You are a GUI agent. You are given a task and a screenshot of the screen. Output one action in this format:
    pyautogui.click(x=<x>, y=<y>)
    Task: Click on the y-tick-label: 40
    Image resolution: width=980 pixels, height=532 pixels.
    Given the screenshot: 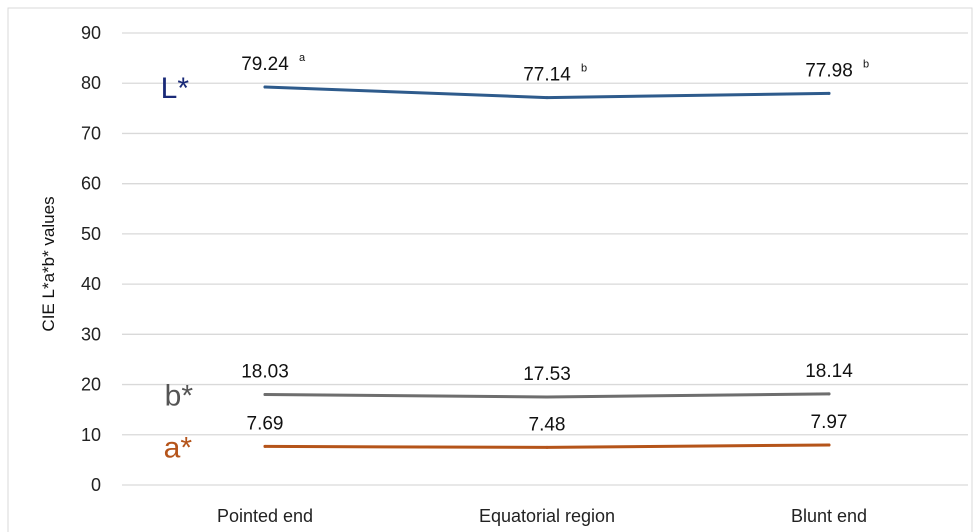 What is the action you would take?
    pyautogui.click(x=91, y=284)
    